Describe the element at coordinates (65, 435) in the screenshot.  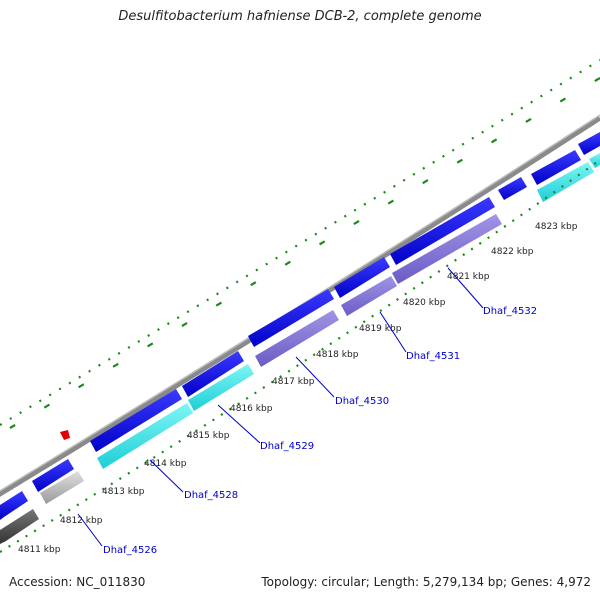
I see `marker-icon` at that location.